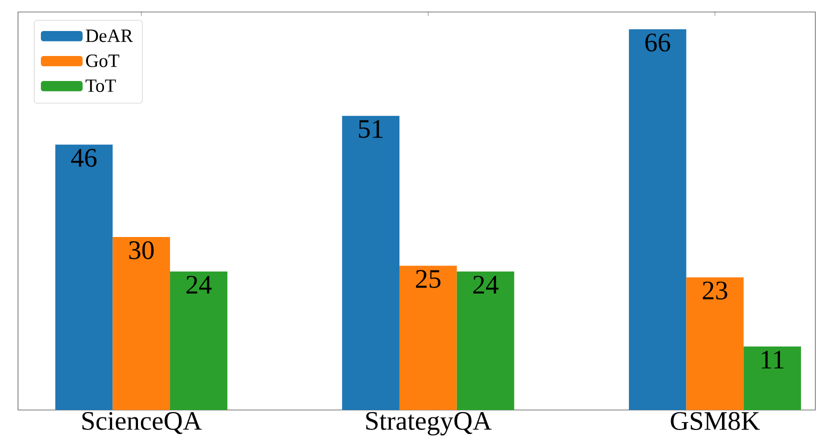 Image resolution: width=818 pixels, height=442 pixels. I want to click on data-label: 23, so click(715, 291).